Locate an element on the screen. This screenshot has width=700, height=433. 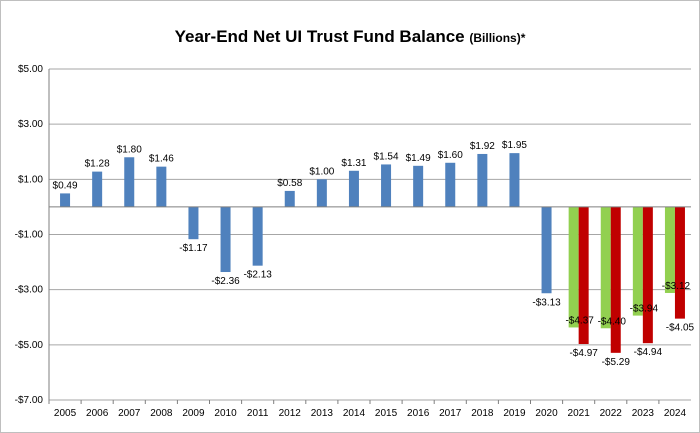
x-category-label: 2021 is located at coordinates (579, 413).